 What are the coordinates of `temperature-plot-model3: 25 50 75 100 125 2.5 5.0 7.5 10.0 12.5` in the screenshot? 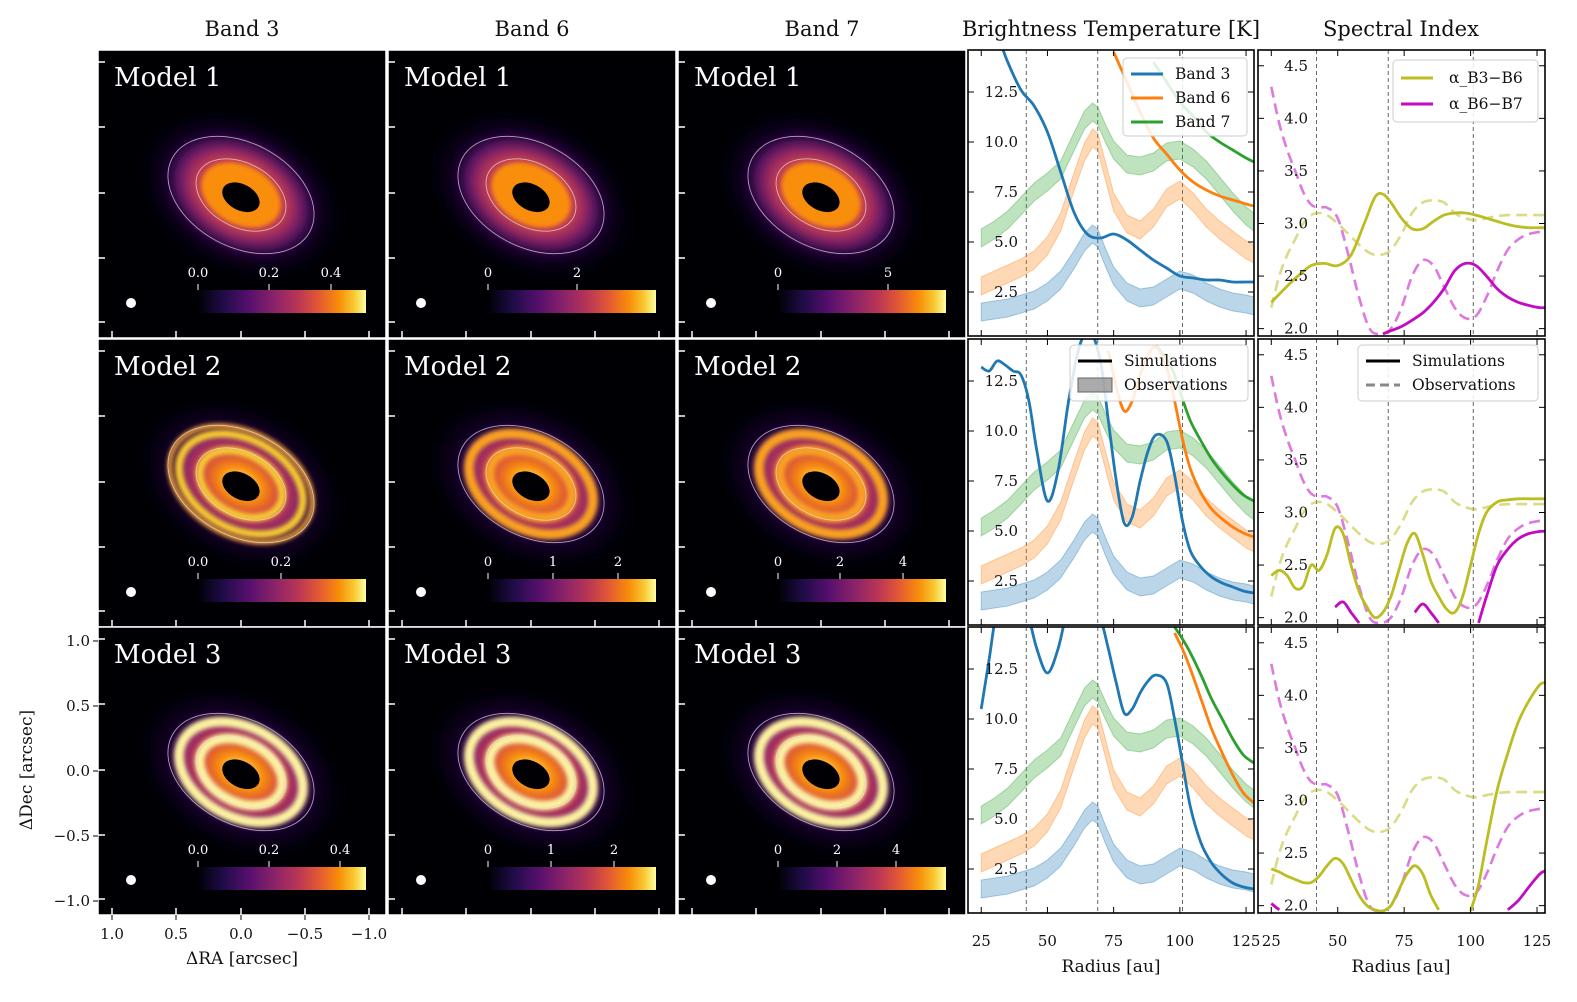 It's located at (1114, 788).